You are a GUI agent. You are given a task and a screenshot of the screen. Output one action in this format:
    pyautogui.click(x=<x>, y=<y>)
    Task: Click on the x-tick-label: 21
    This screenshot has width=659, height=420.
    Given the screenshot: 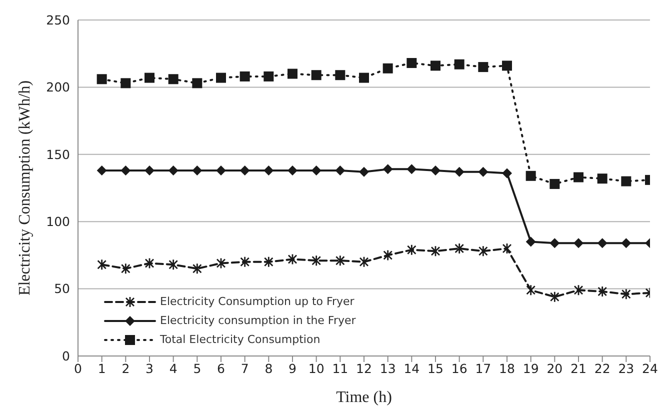 What is the action you would take?
    pyautogui.click(x=578, y=368)
    